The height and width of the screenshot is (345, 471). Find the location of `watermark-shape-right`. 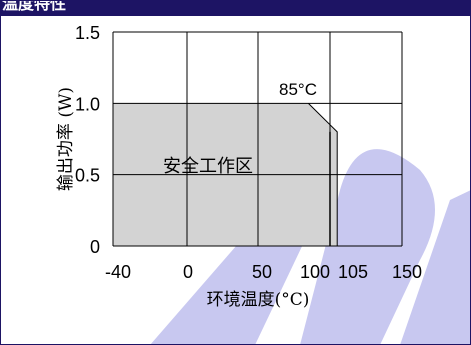

watermark-shape-right is located at coordinates (435, 267).